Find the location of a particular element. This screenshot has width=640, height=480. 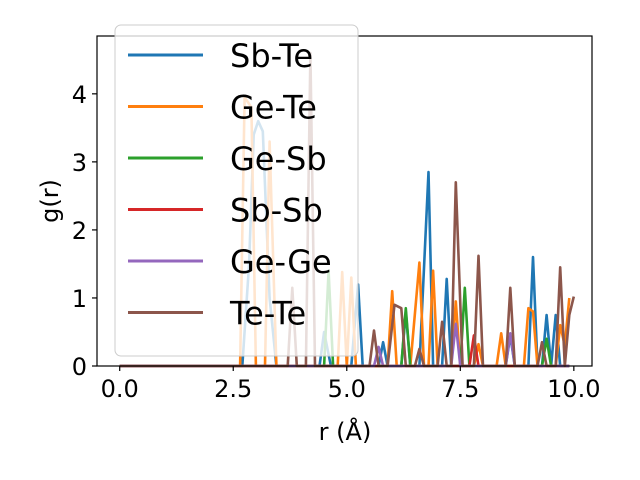

x-tick-label: 10.0 is located at coordinates (573, 389).